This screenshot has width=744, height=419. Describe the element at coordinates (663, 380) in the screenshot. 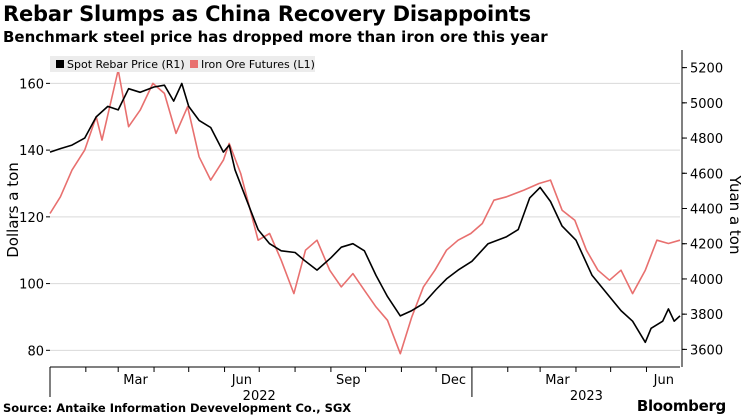

I see `x-tick-label-5: Jun` at that location.